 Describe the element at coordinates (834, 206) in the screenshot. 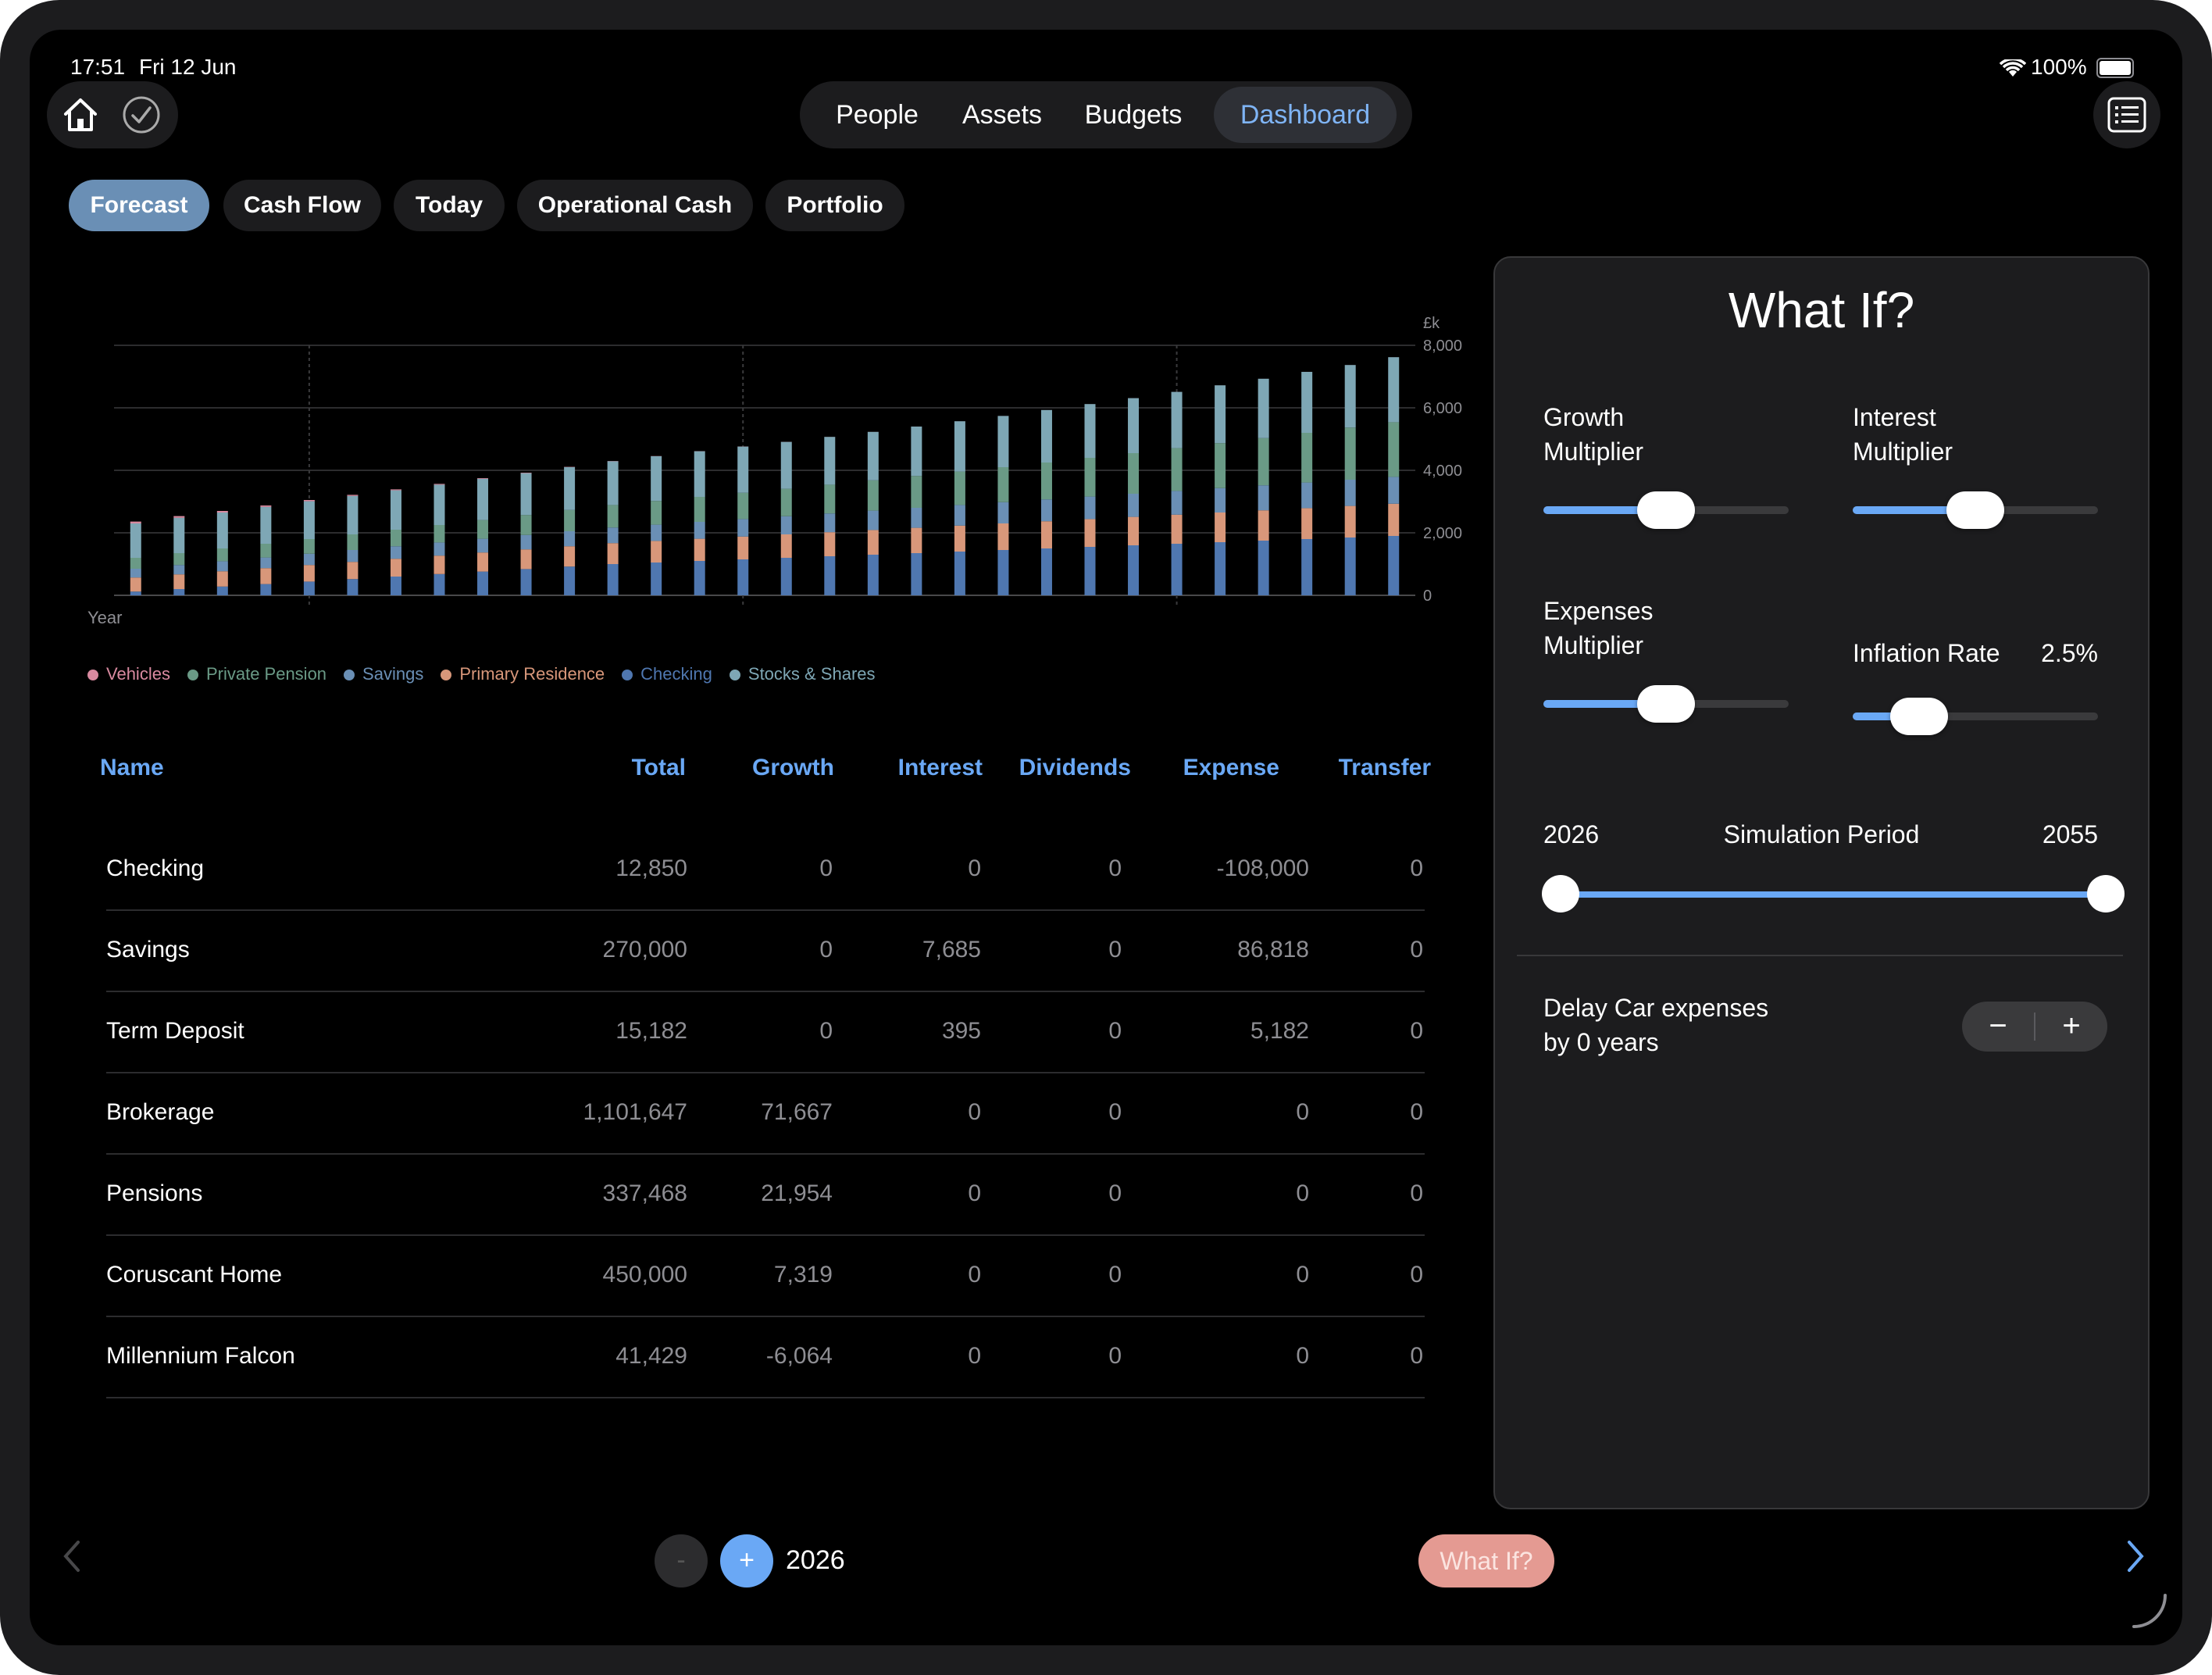

I see `subtab-portfolio: Portfolio` at that location.